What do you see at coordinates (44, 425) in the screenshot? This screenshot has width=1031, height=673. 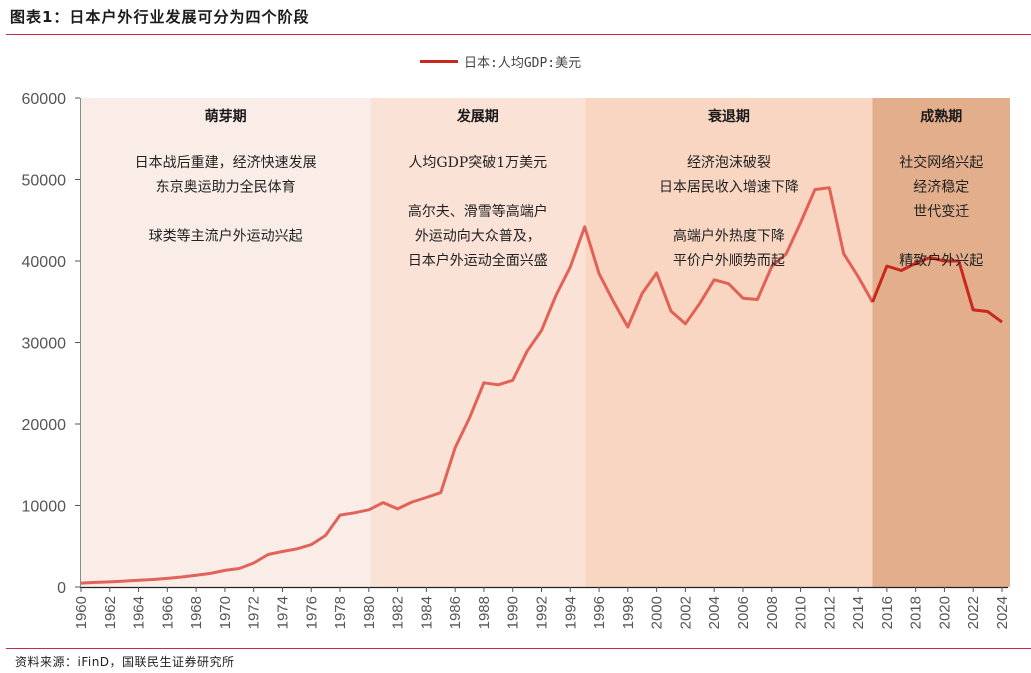 I see `y-tick-label: 20000` at bounding box center [44, 425].